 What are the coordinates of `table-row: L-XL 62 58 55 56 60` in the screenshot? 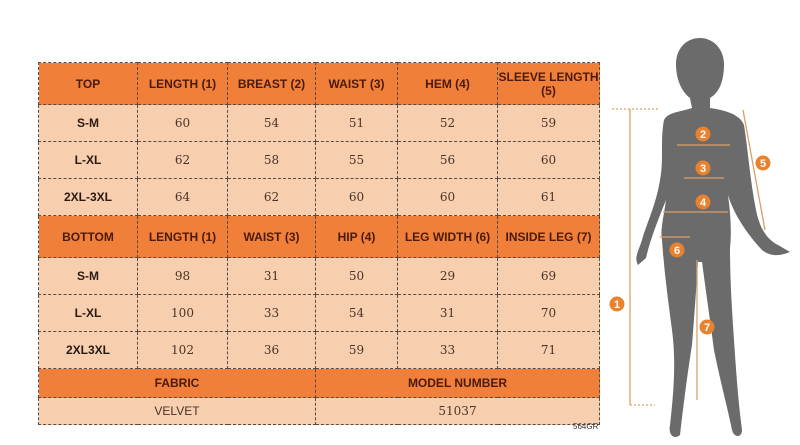 It's located at (319, 160).